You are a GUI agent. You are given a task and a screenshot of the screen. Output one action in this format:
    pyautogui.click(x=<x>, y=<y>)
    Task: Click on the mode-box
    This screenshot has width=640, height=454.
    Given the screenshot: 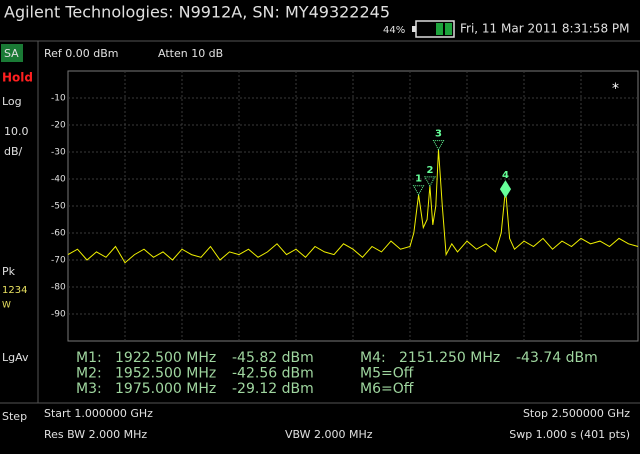 What is the action you would take?
    pyautogui.click(x=12, y=53)
    